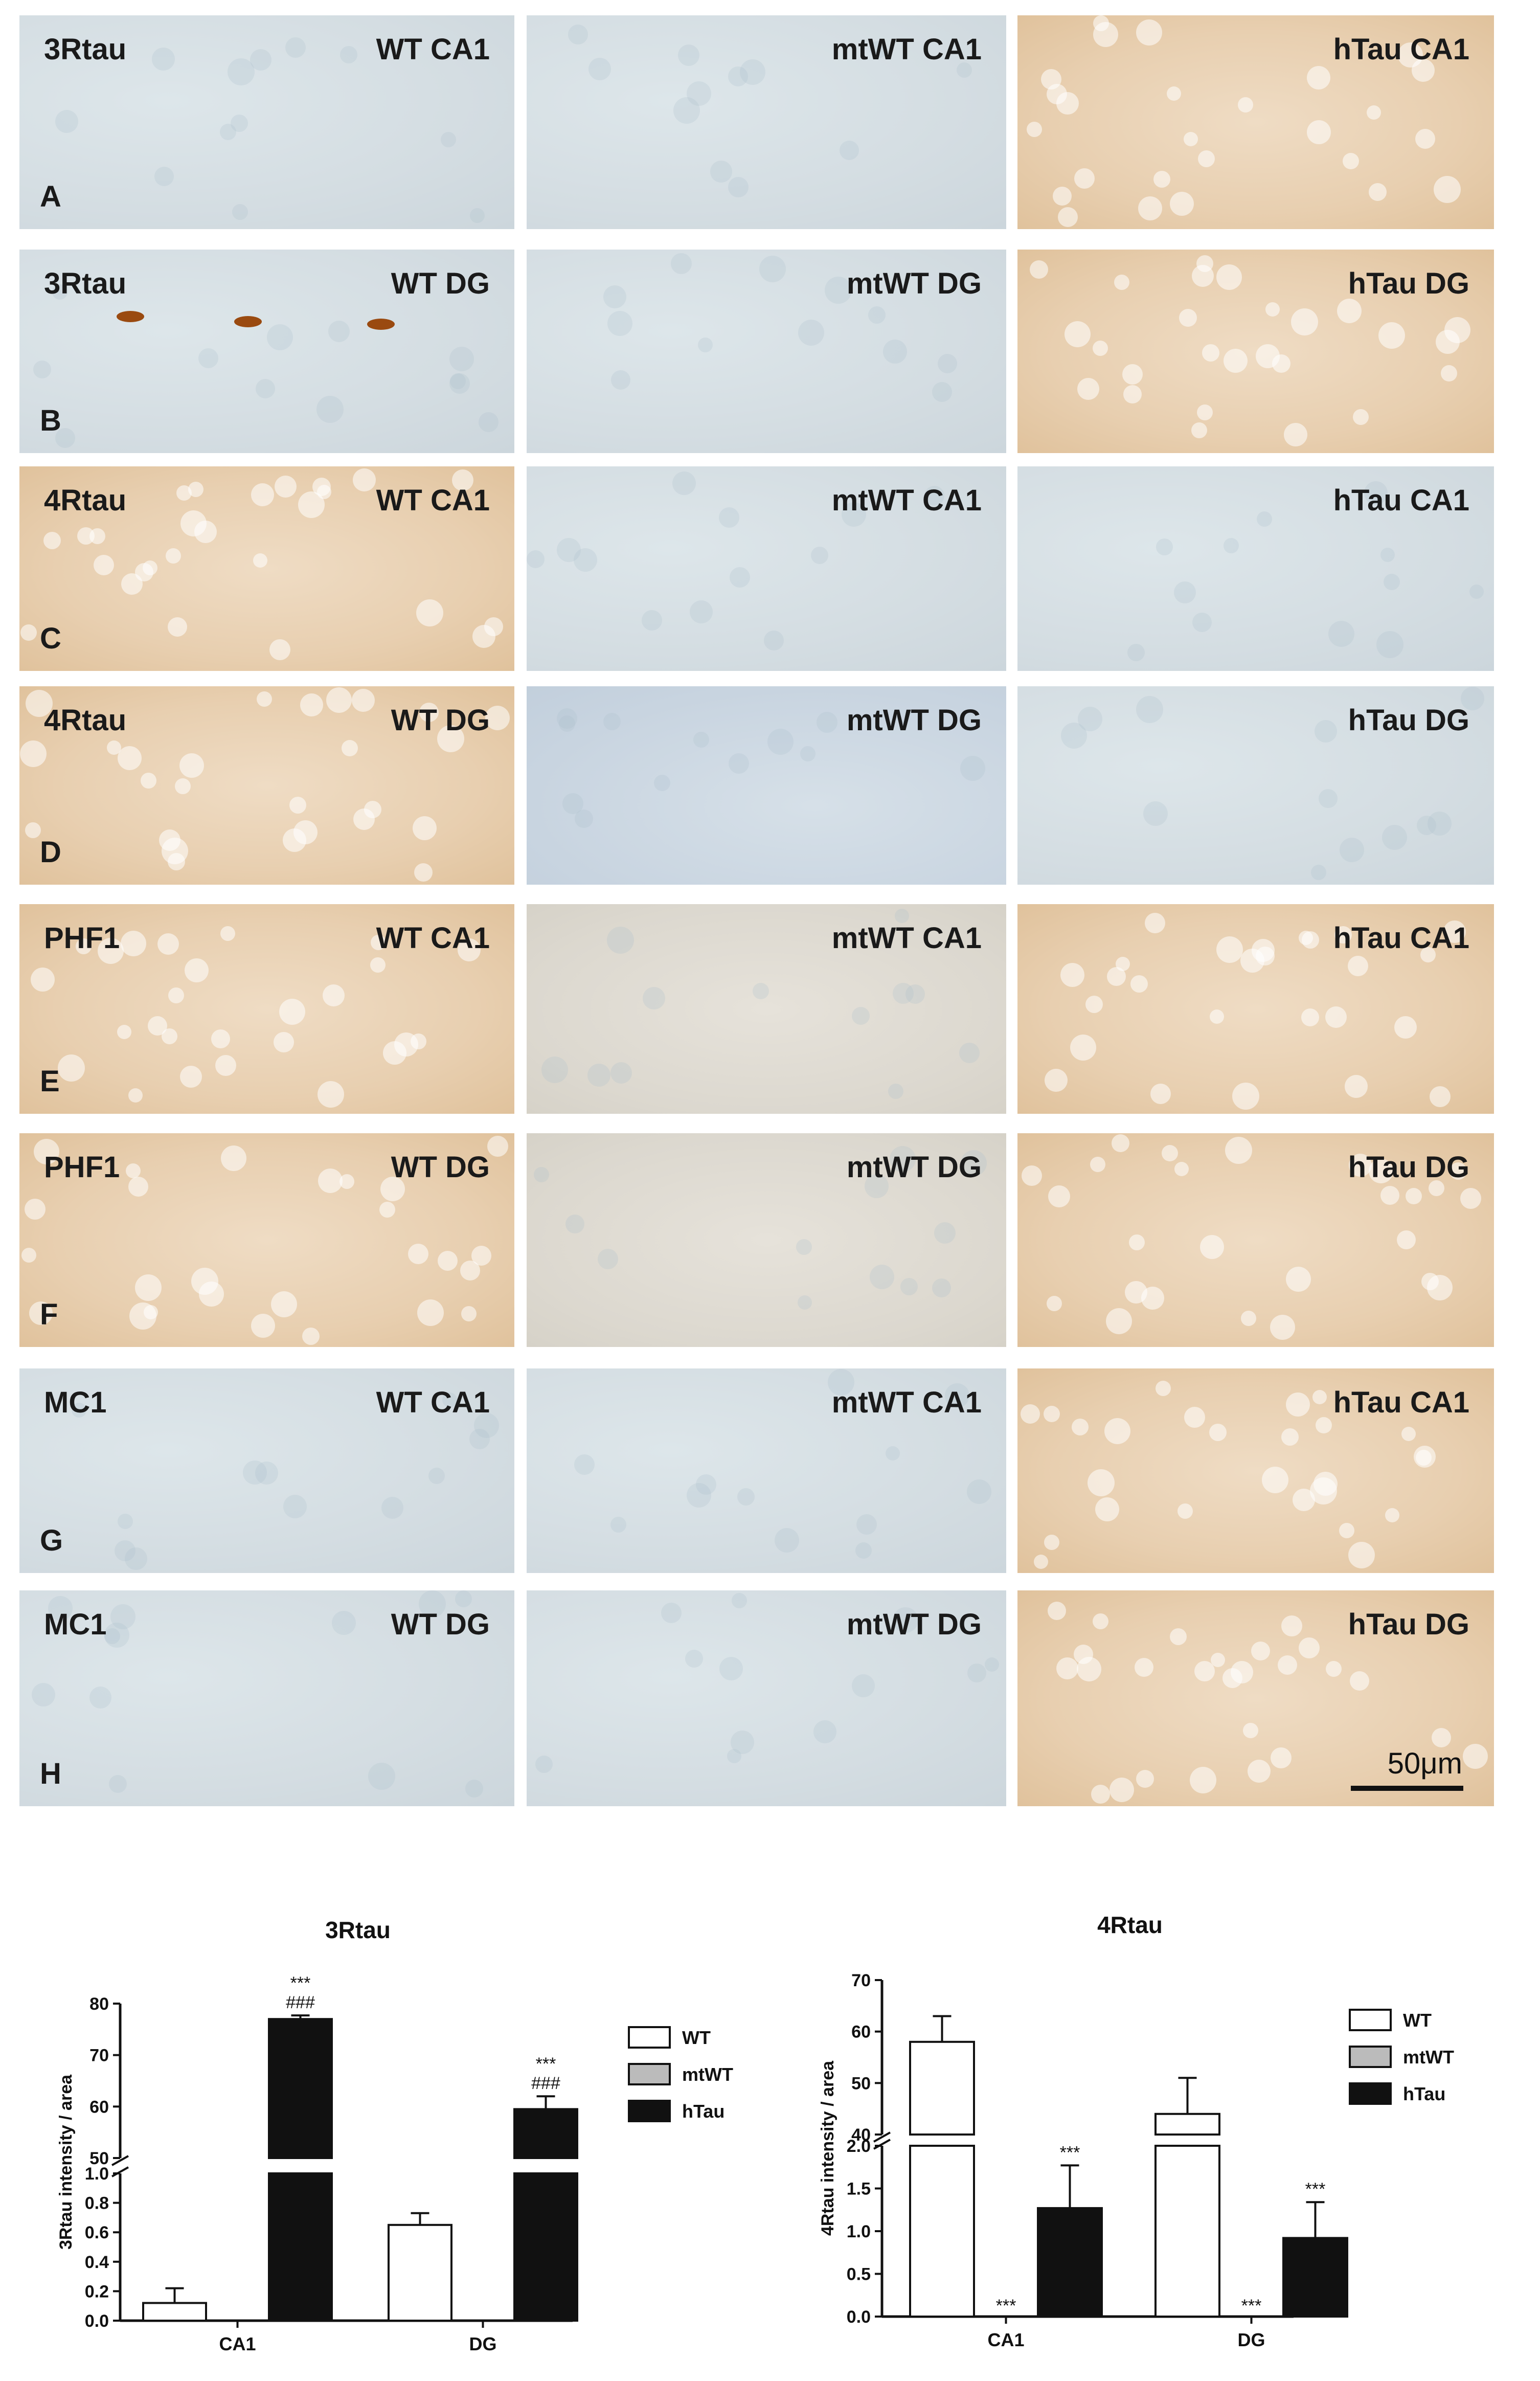  What do you see at coordinates (97, 2262) in the screenshot?
I see `y-tick-label: 0.4` at bounding box center [97, 2262].